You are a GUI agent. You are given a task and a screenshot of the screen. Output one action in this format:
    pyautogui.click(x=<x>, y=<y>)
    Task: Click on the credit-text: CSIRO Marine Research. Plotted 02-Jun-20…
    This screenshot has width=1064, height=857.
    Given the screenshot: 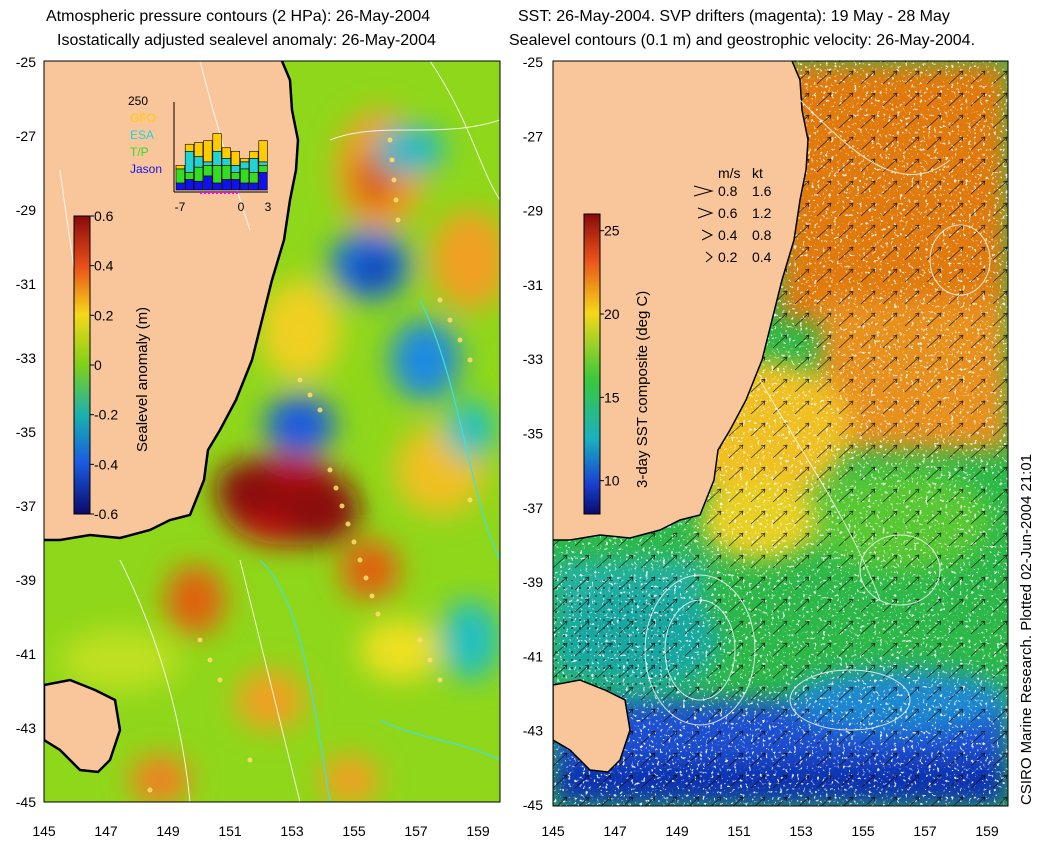 What is the action you would take?
    pyautogui.click(x=1026, y=629)
    